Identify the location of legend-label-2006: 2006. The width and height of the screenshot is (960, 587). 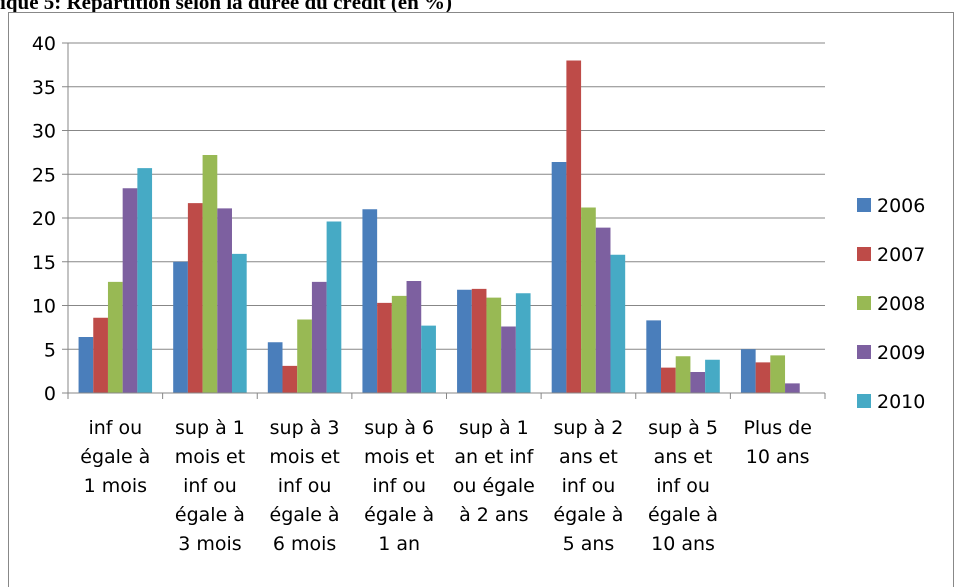
(901, 206).